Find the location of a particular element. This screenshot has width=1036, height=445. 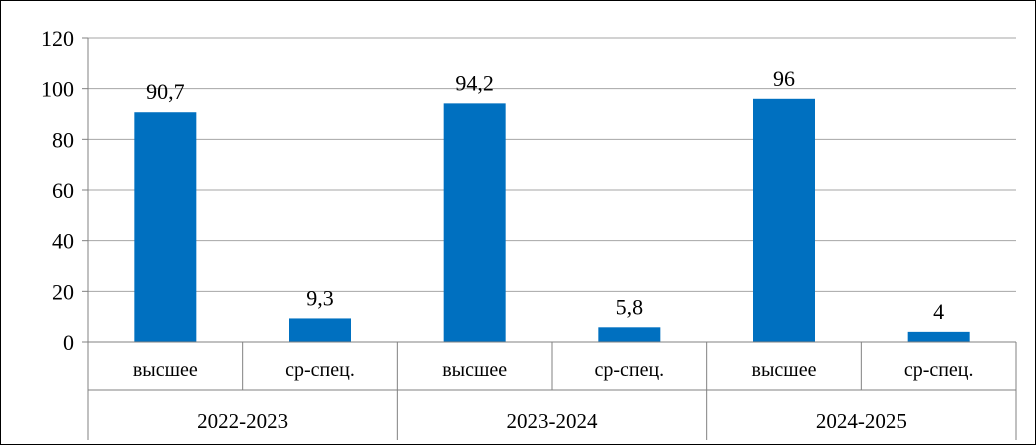

x-category-label-2: высшее is located at coordinates (474, 370).